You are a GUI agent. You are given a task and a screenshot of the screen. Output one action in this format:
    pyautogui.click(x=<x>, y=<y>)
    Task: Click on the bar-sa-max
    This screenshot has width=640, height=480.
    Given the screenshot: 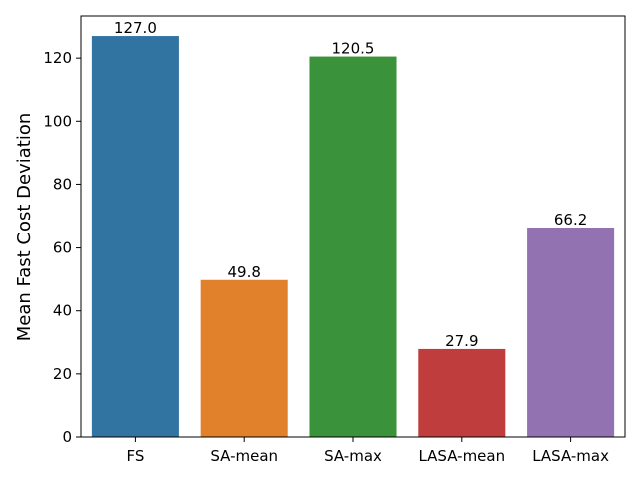 What is the action you would take?
    pyautogui.click(x=353, y=246)
    